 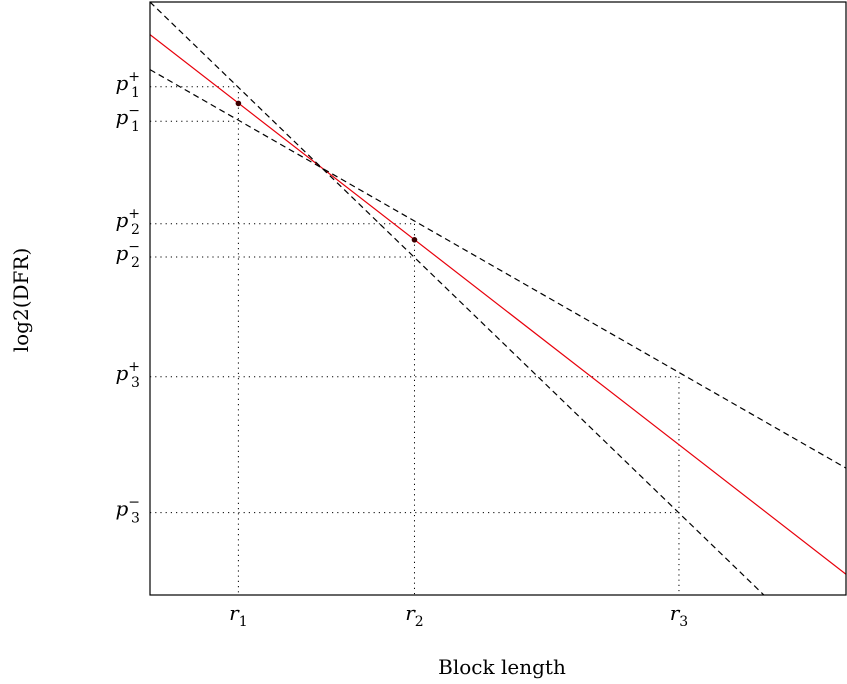 I want to click on x-tick-label-0: r1, so click(x=238, y=615).